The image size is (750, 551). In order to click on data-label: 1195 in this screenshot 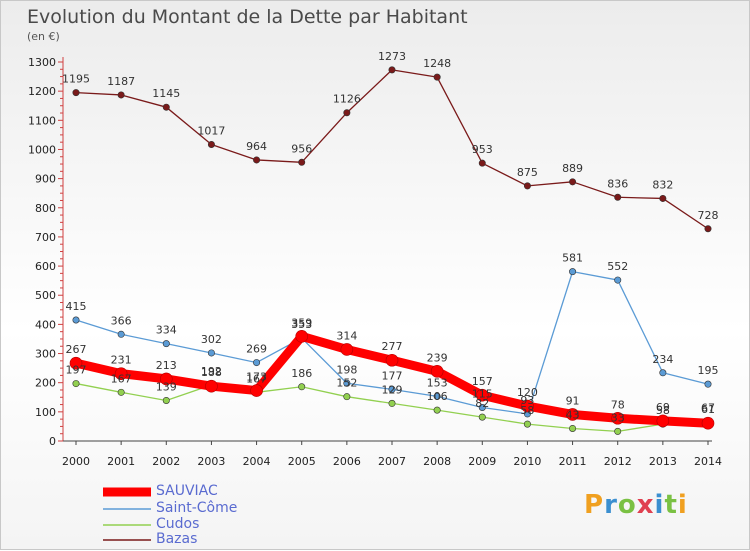, I will do `click(76, 79)`.